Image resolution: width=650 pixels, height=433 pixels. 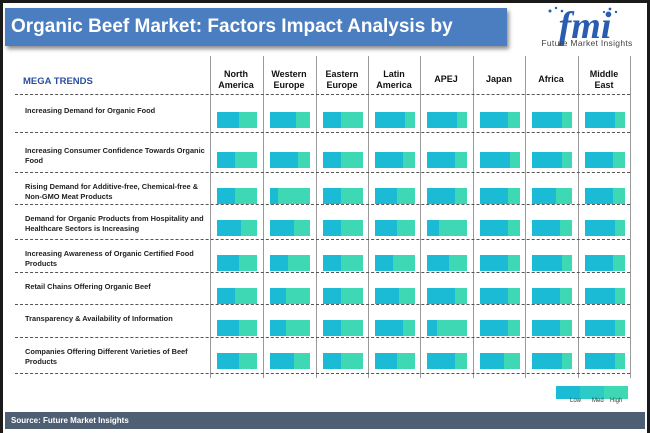 What do you see at coordinates (598, 401) in the screenshot?
I see `legend-med-label: Med` at bounding box center [598, 401].